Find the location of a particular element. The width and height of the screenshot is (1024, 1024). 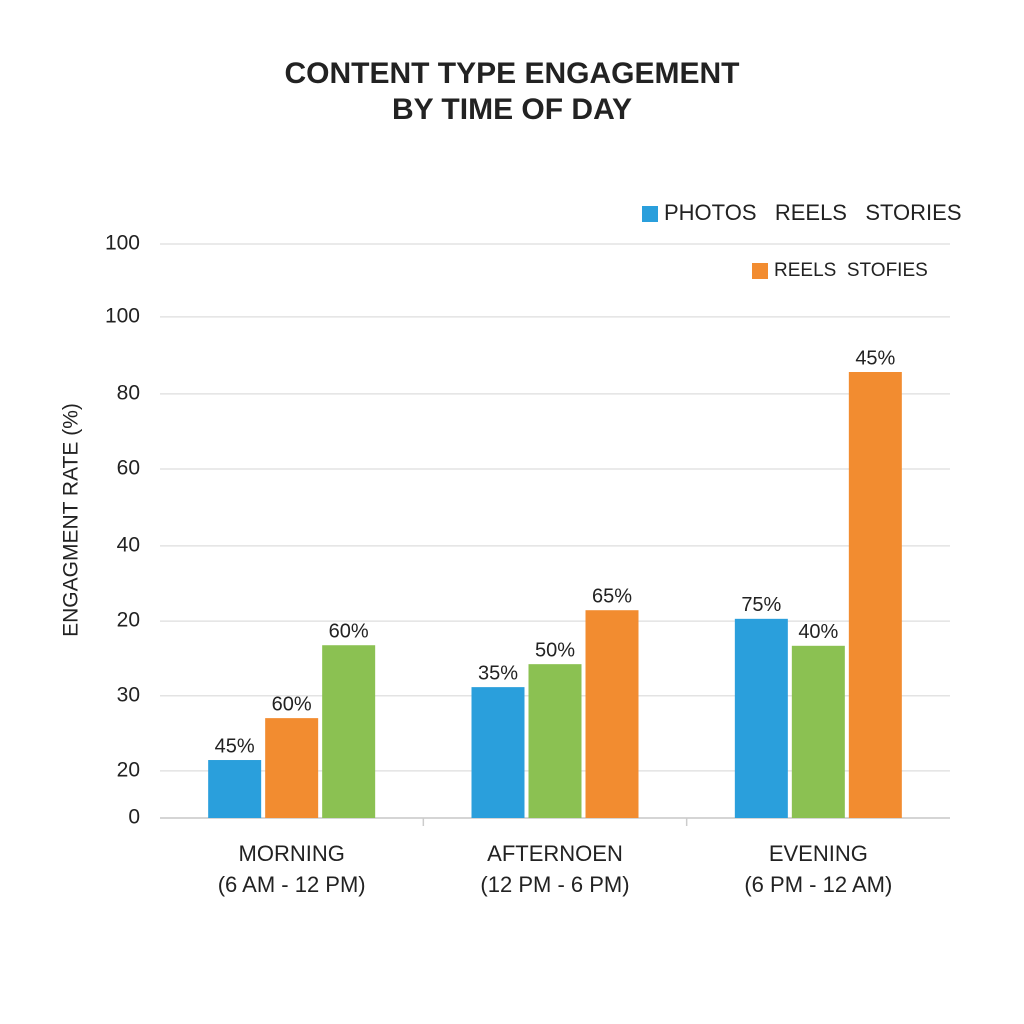

x-tick-label: AFTERNOEN is located at coordinates (555, 853).